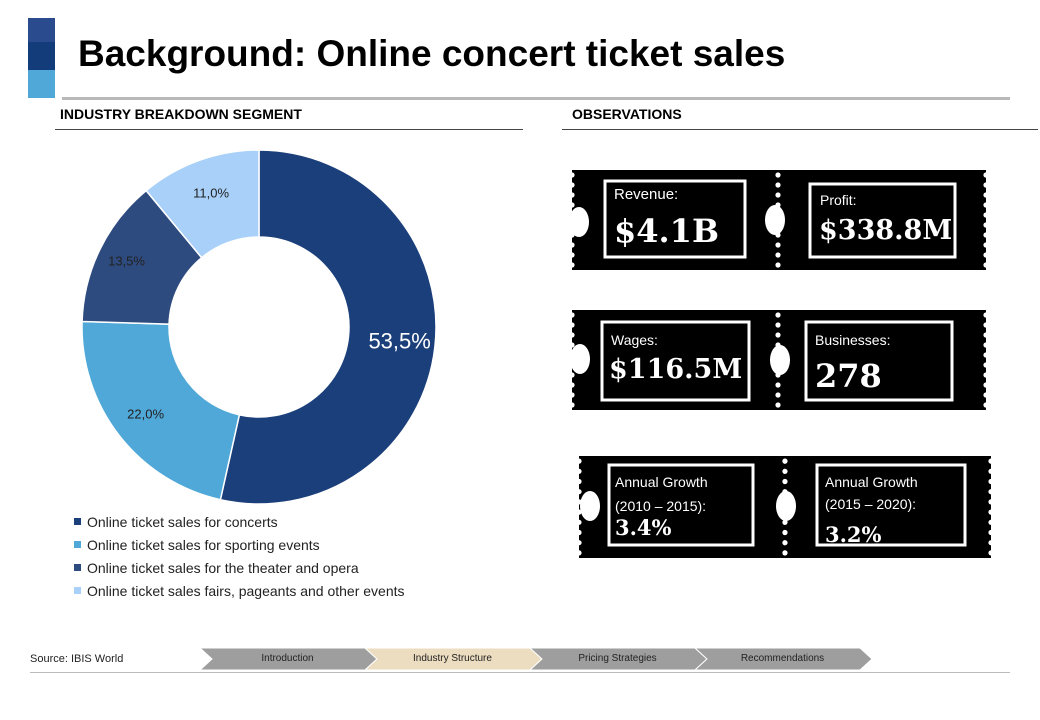  Describe the element at coordinates (853, 534) in the screenshot. I see `growth-future-value: 3.2%` at that location.